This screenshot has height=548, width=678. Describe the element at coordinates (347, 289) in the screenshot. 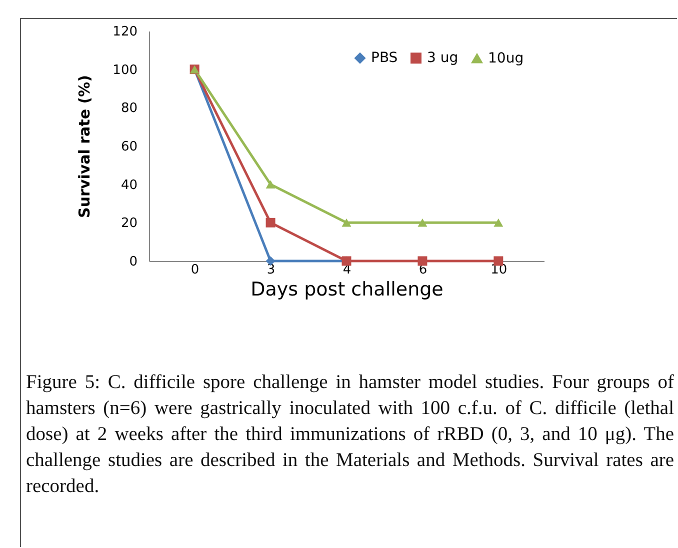

I see `x-axis-title: Days post challenge` at that location.